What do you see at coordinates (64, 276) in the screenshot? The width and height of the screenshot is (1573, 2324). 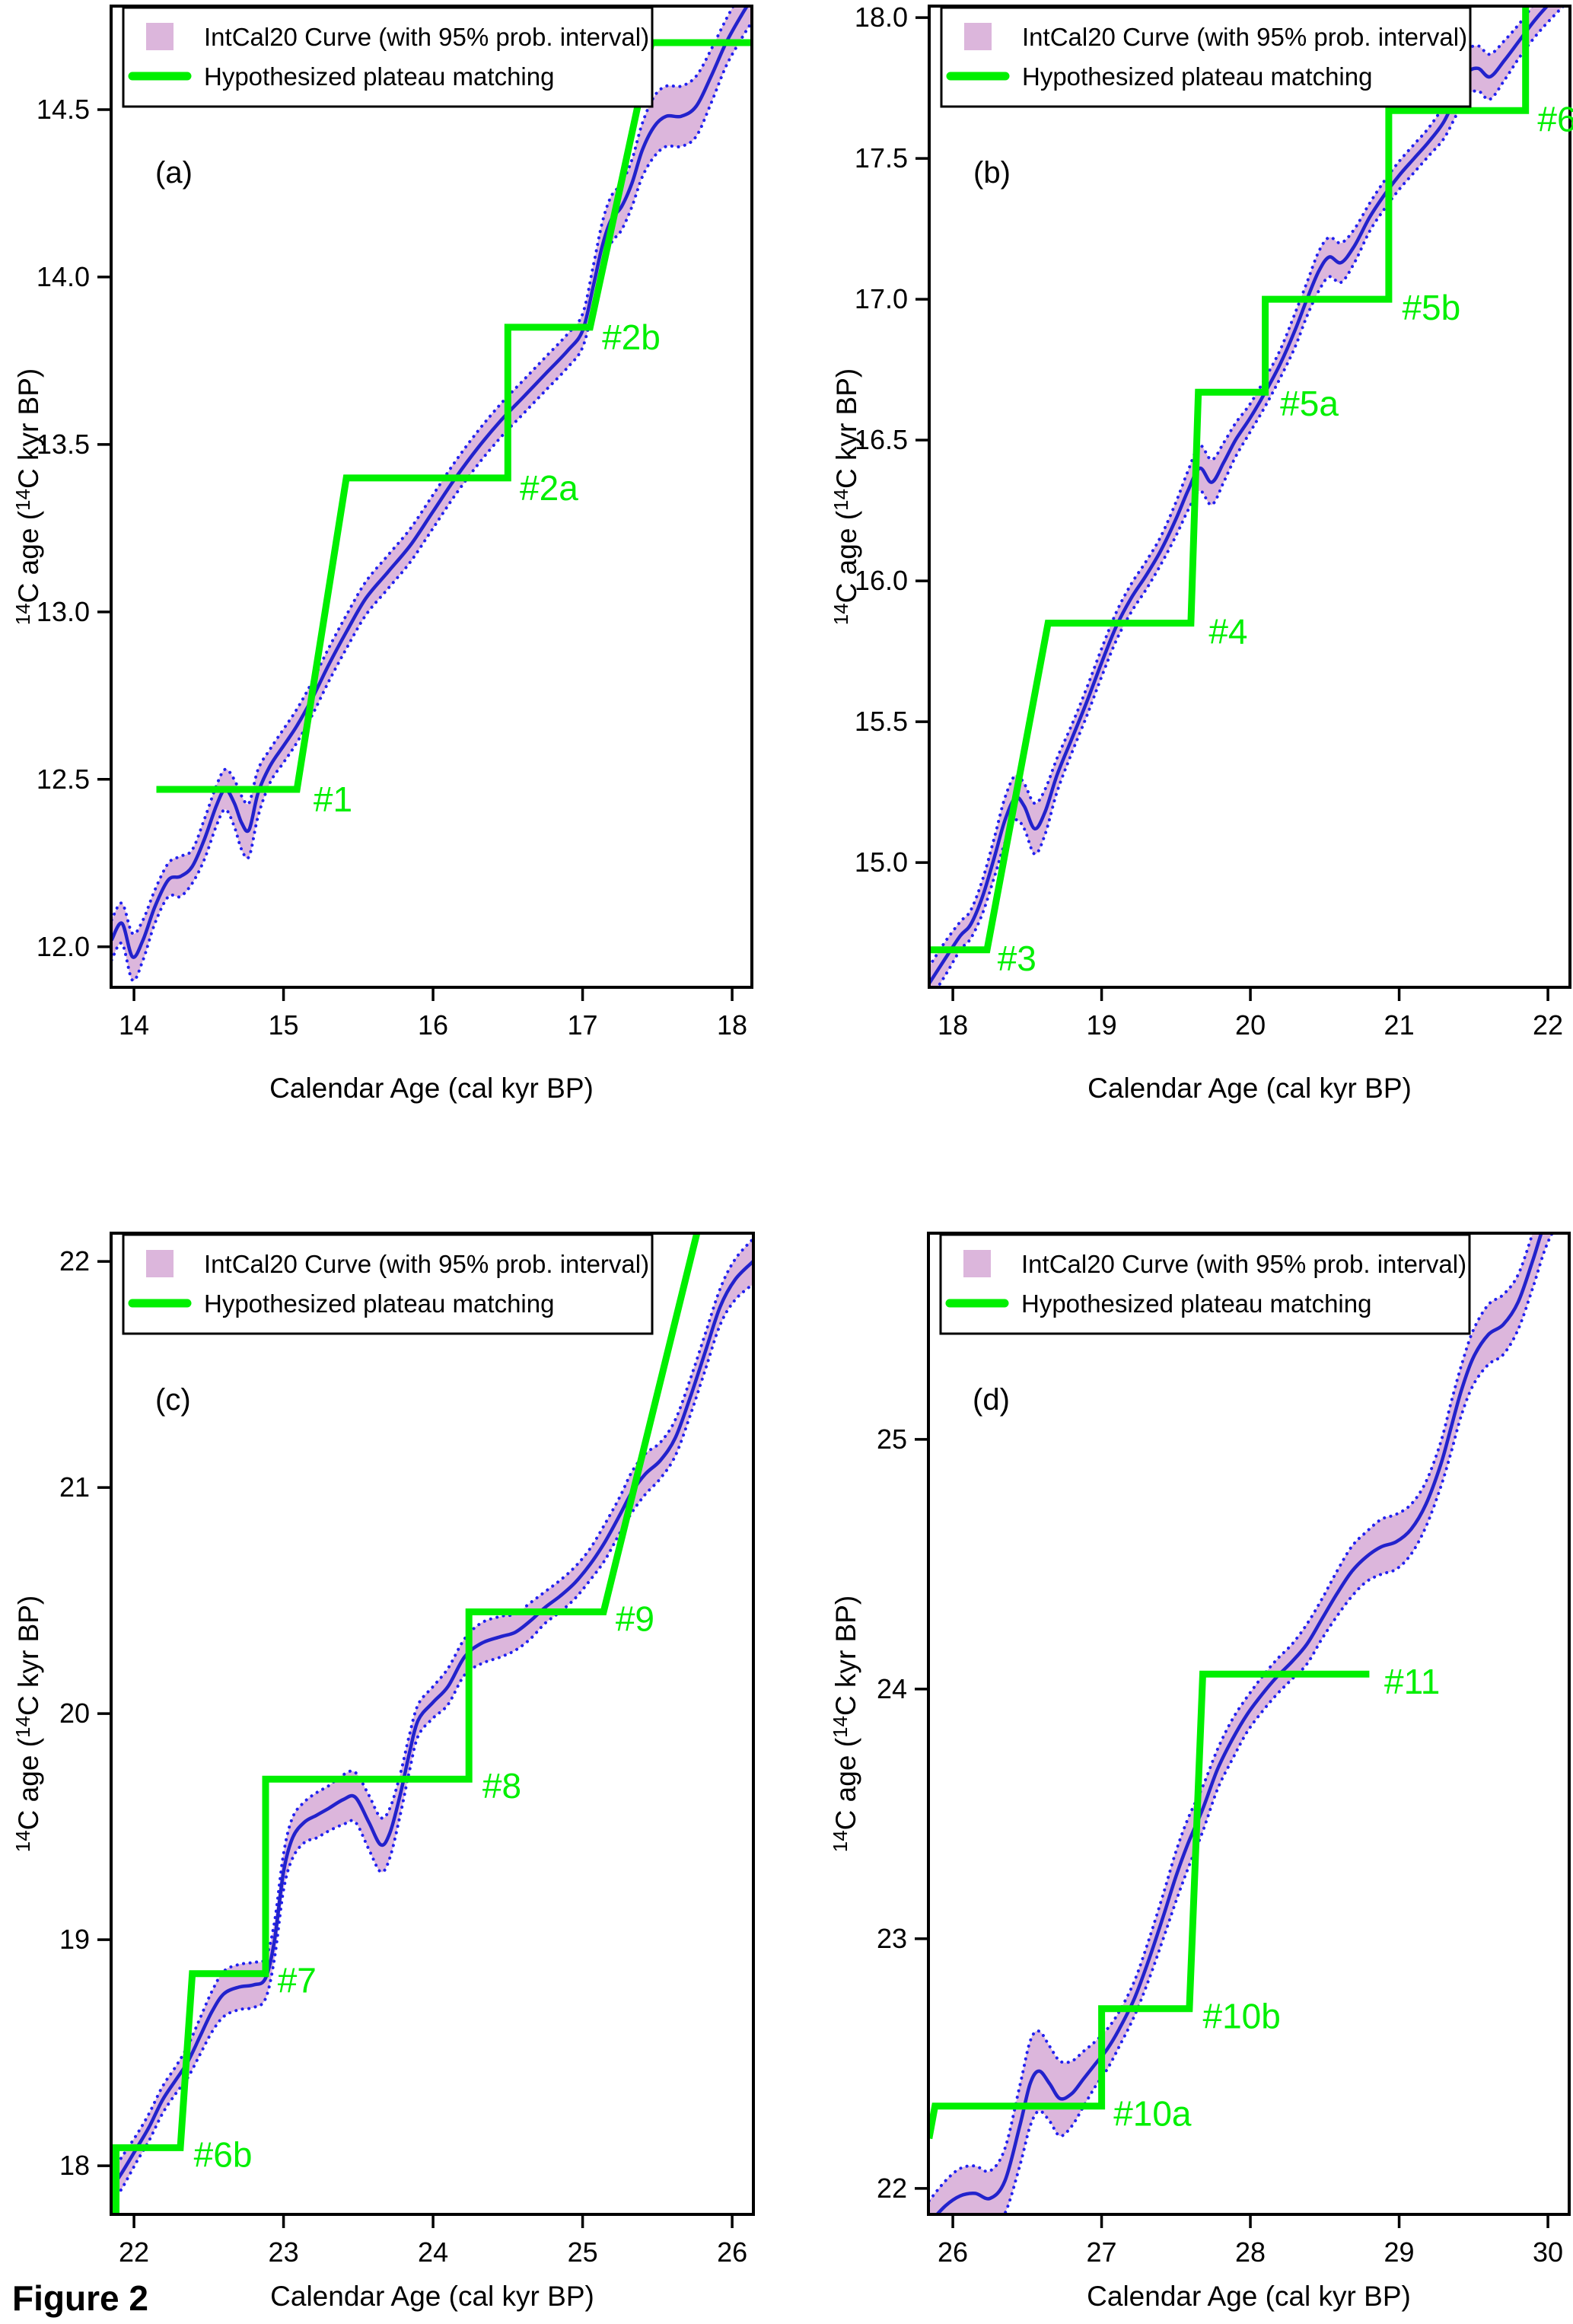 I see `y-tick-label: 14.0` at bounding box center [64, 276].